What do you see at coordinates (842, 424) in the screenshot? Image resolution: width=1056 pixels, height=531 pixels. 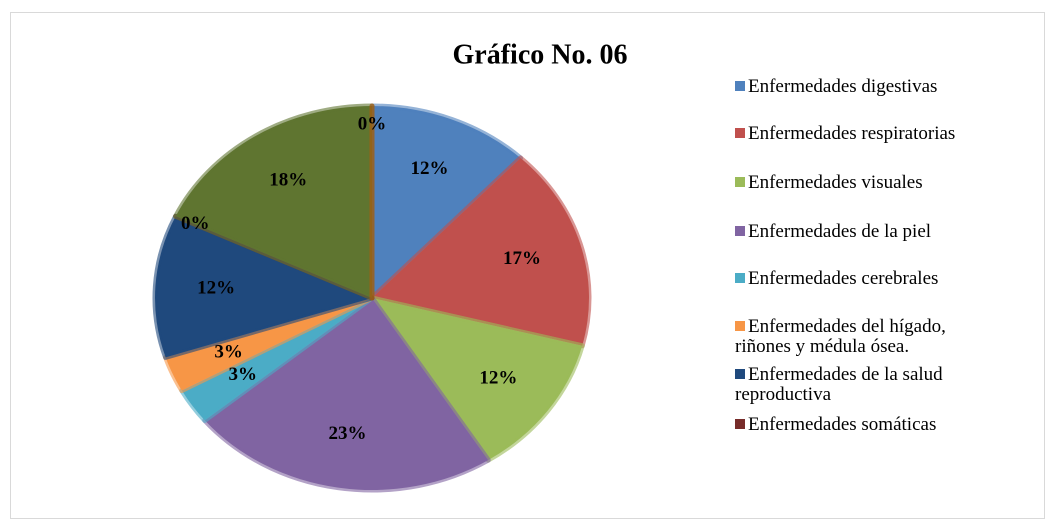 I see `legend-label: Enfermedades somáticas` at bounding box center [842, 424].